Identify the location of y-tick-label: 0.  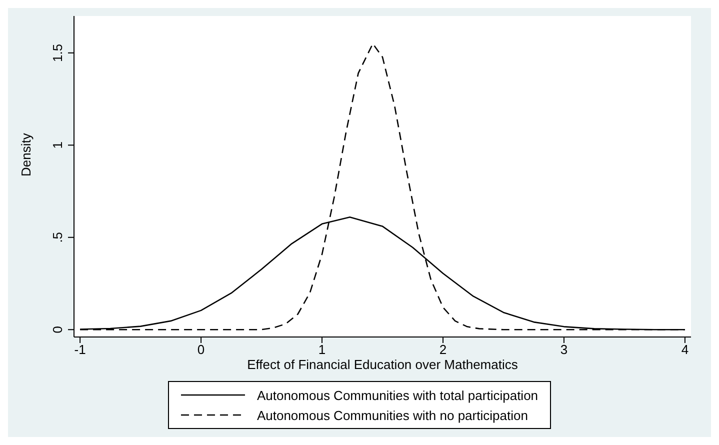
(57, 330).